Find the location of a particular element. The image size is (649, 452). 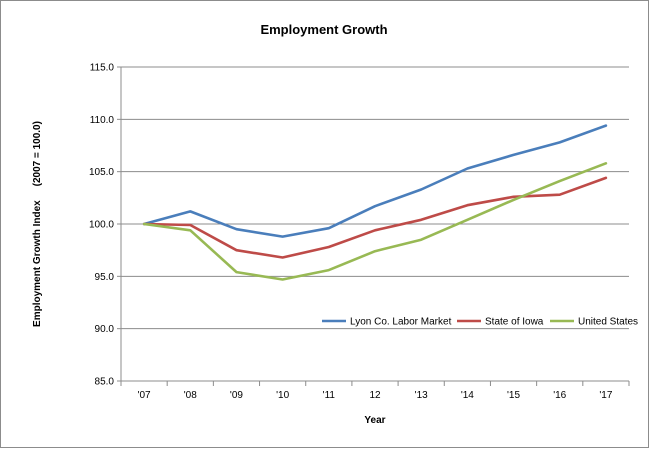

chart-title: Employment Growth is located at coordinates (323, 29).